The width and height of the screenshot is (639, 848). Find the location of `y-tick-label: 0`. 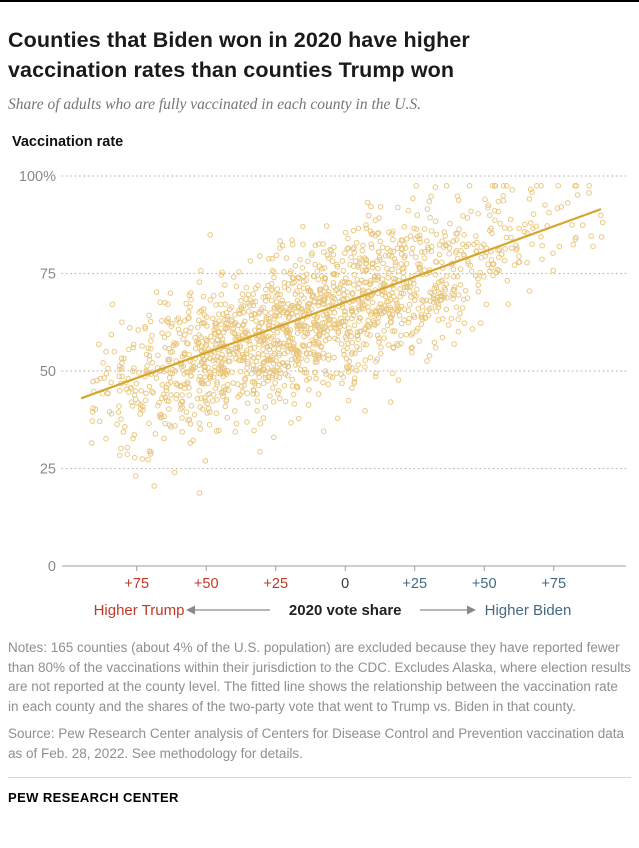

y-tick-label: 0 is located at coordinates (52, 567).